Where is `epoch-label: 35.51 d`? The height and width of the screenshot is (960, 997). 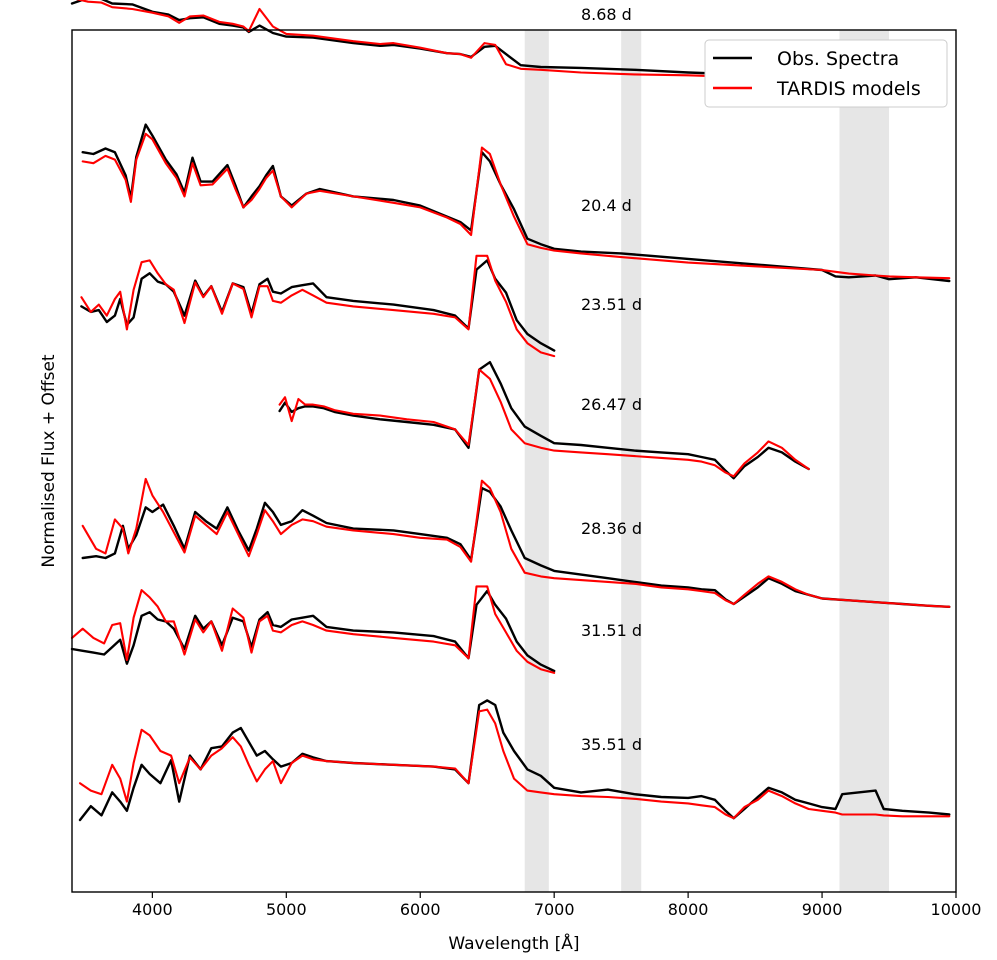 epoch-label: 35.51 d is located at coordinates (611, 744).